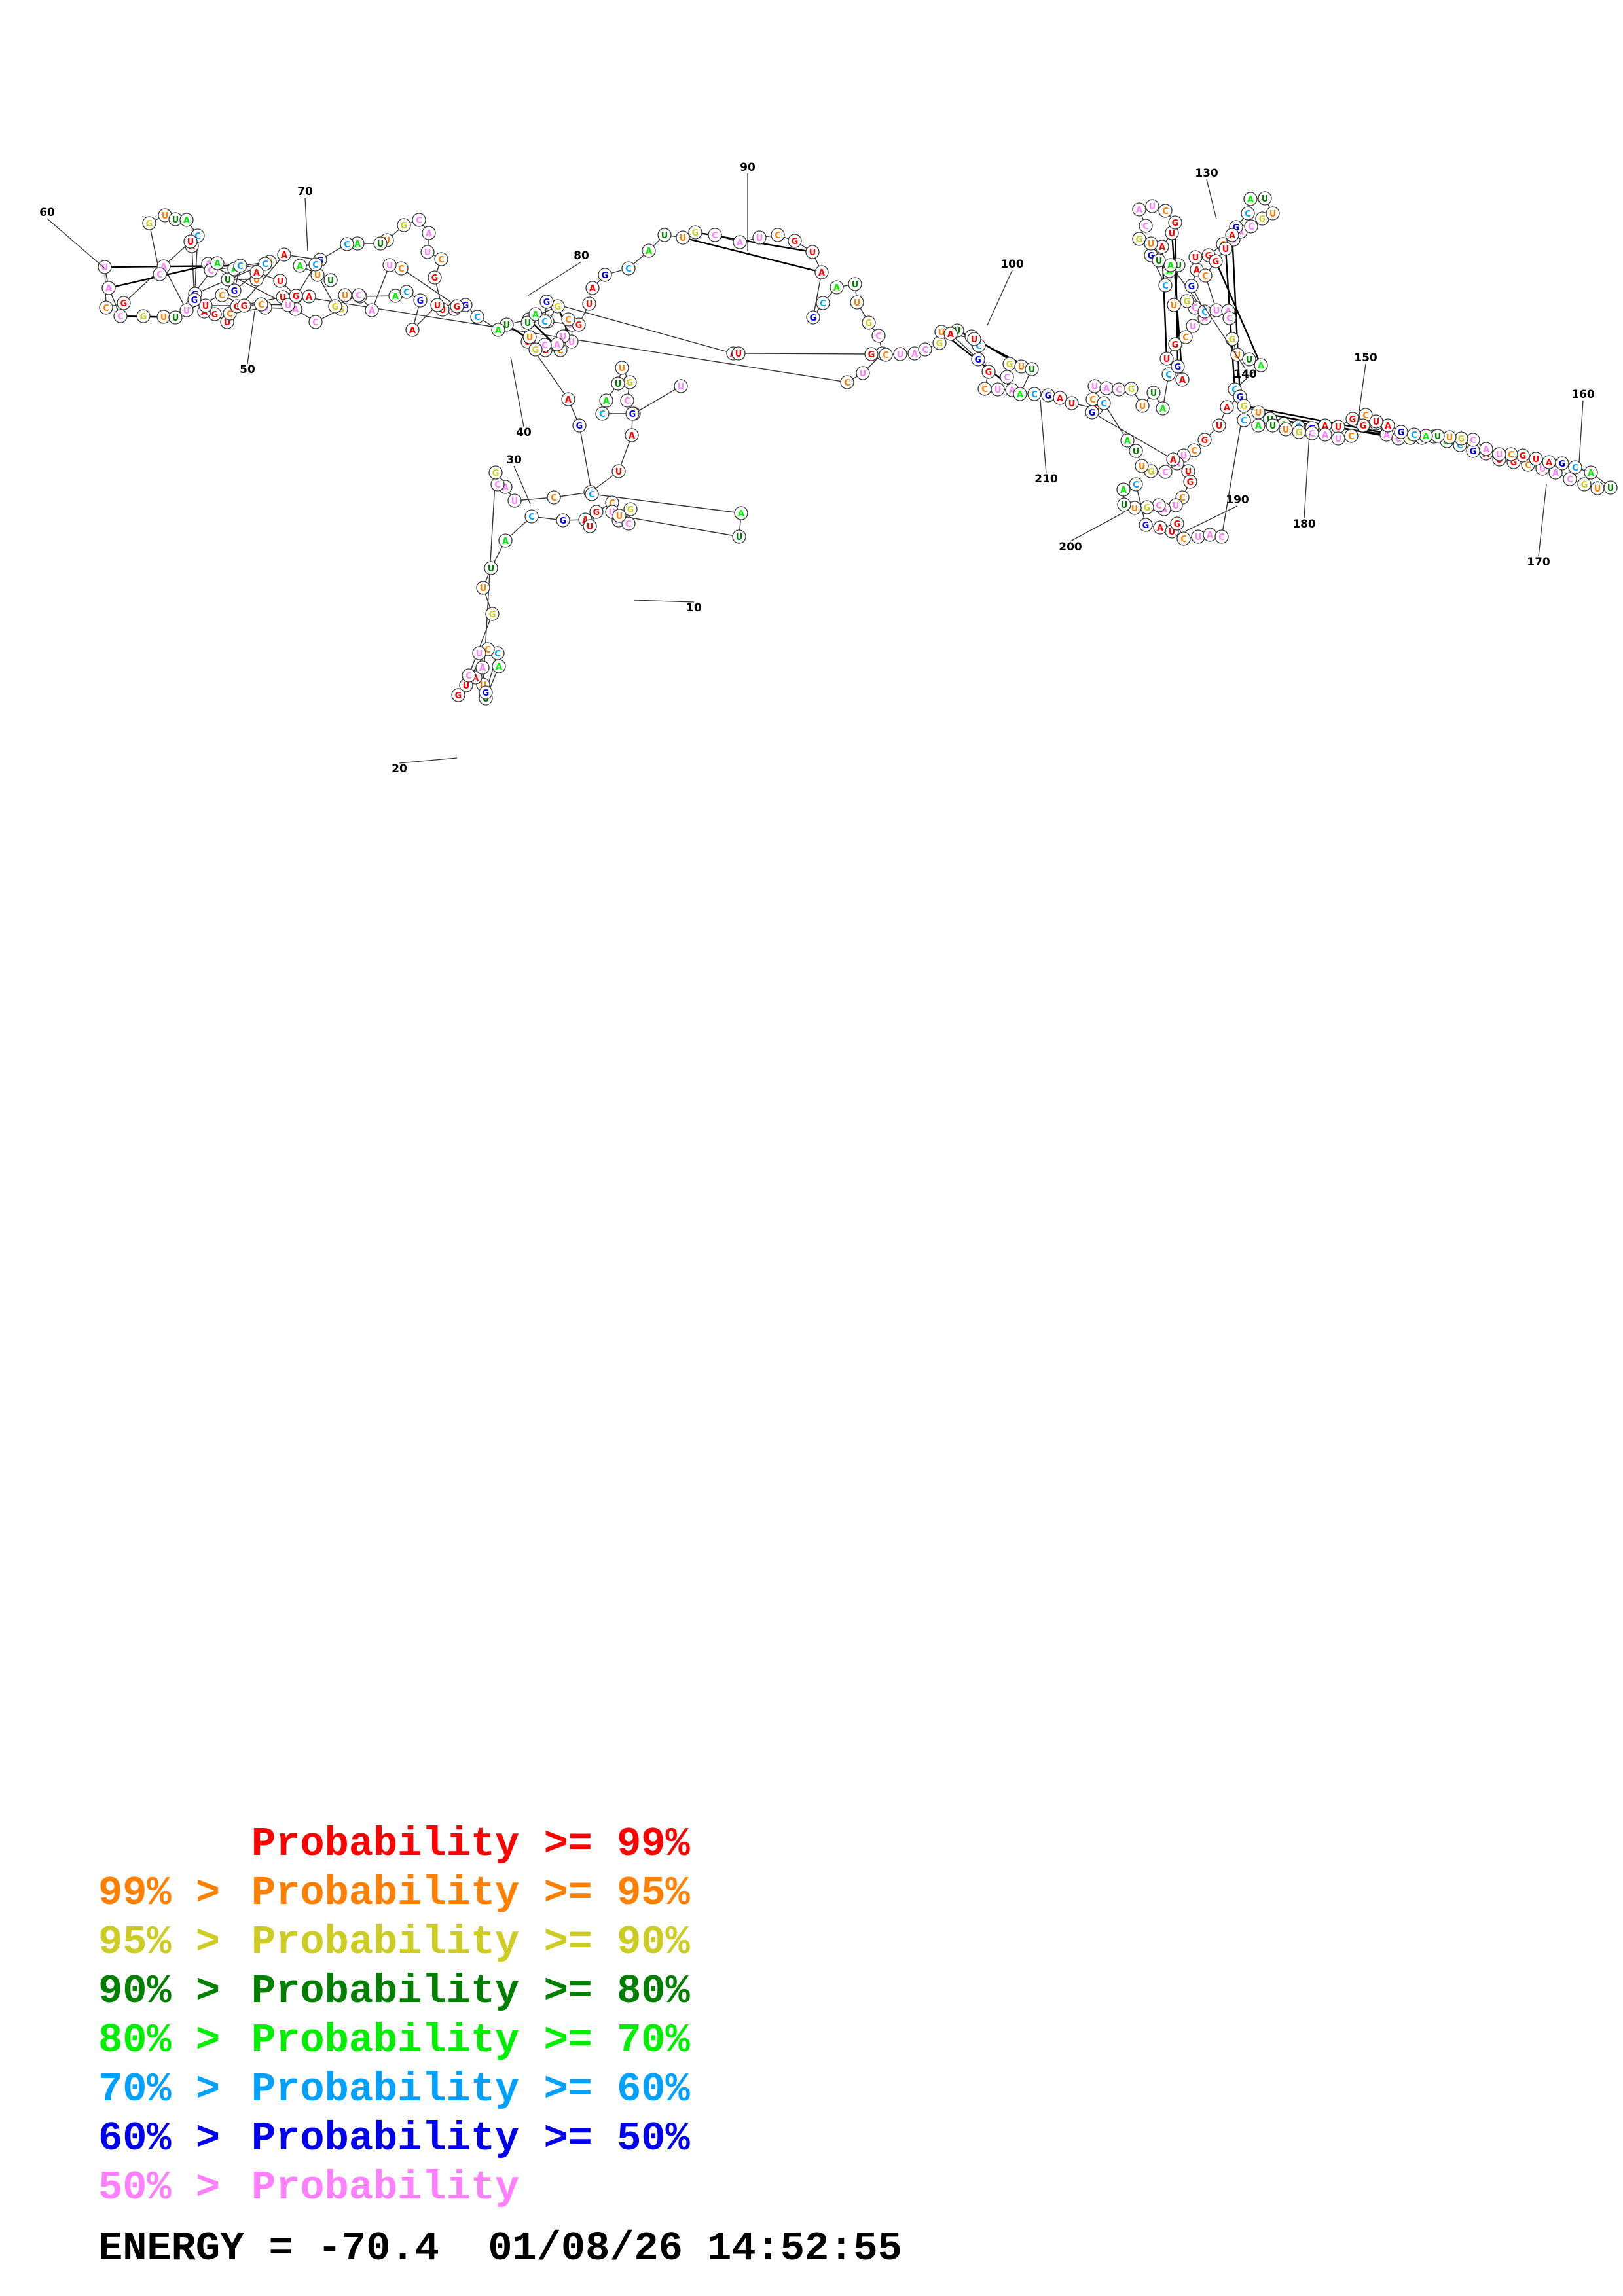 This screenshot has width=1623, height=2296. Describe the element at coordinates (394, 2040) in the screenshot. I see `legend-row: 80% > Probability >= 70%` at that location.